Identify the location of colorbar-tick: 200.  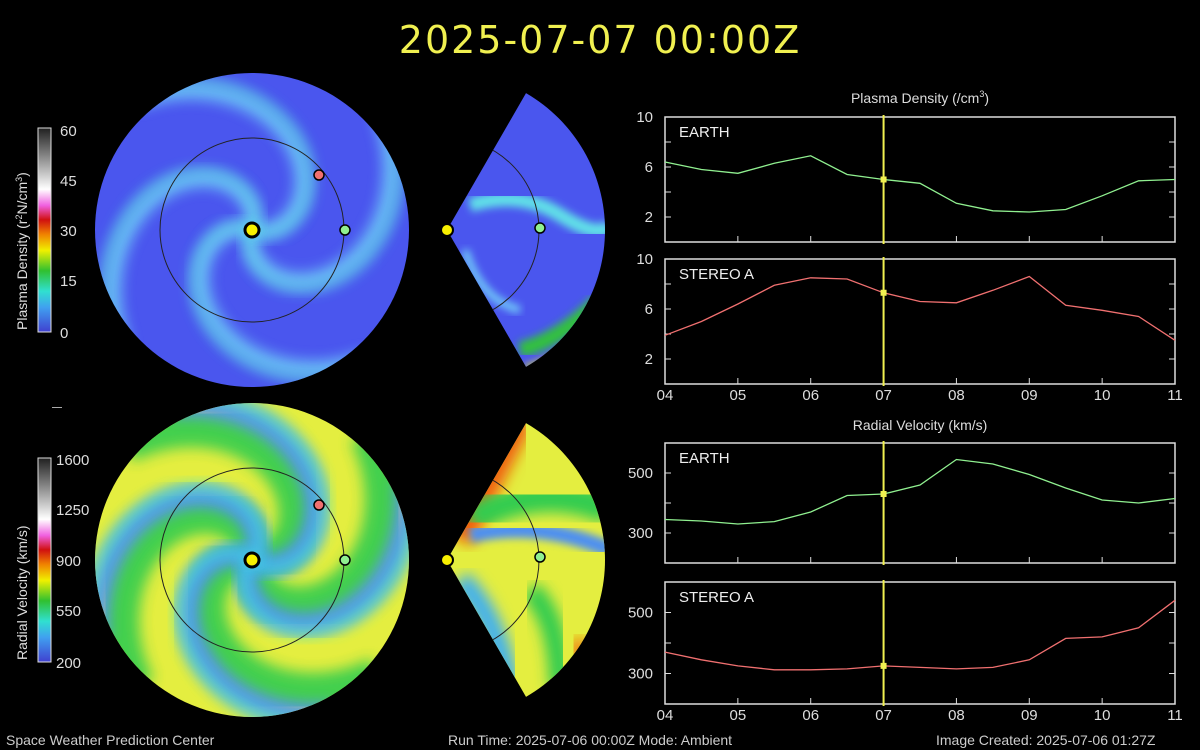
(68, 663).